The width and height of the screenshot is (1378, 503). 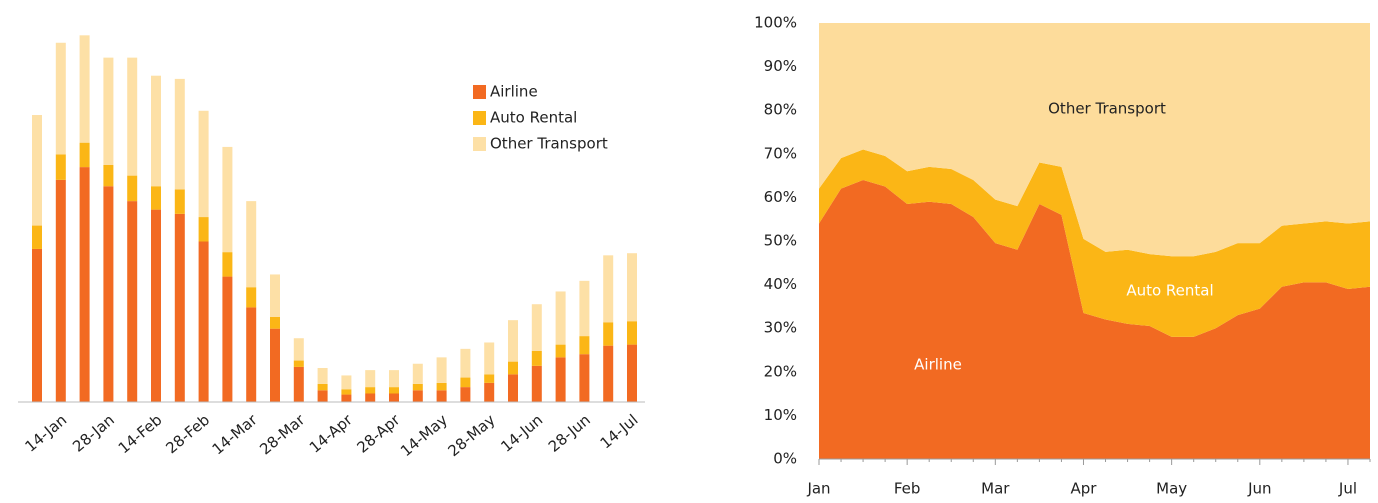 What do you see at coordinates (378, 433) in the screenshot?
I see `x-tick-label: 28-Apr` at bounding box center [378, 433].